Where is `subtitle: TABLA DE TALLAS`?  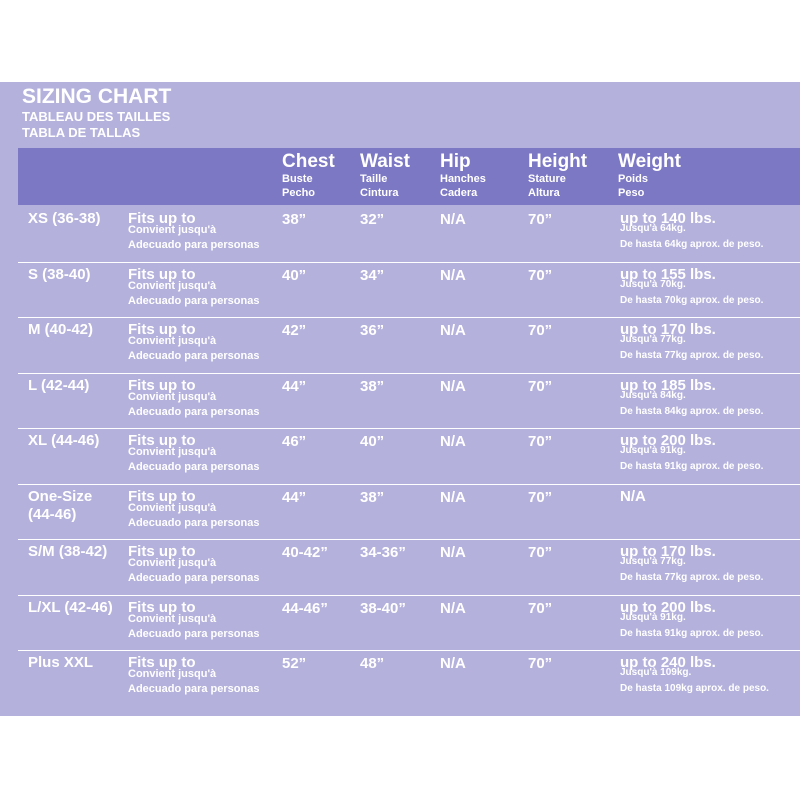
subtitle: TABLA DE TALLAS is located at coordinates (81, 132).